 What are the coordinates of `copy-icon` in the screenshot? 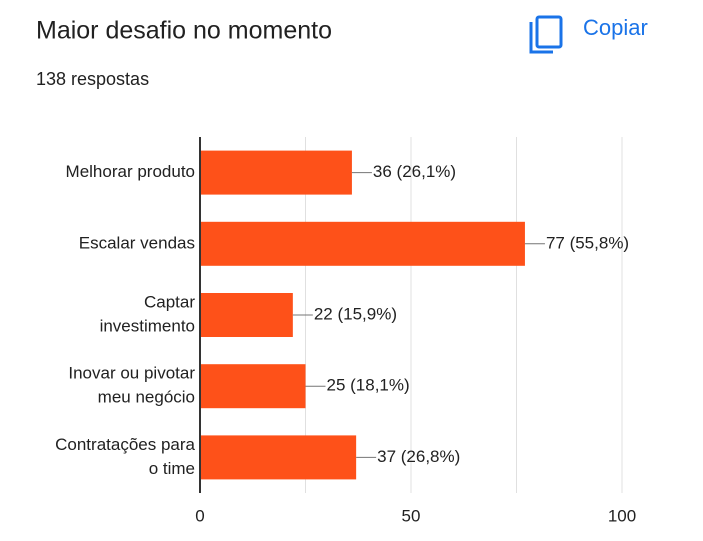 It's located at (549, 32).